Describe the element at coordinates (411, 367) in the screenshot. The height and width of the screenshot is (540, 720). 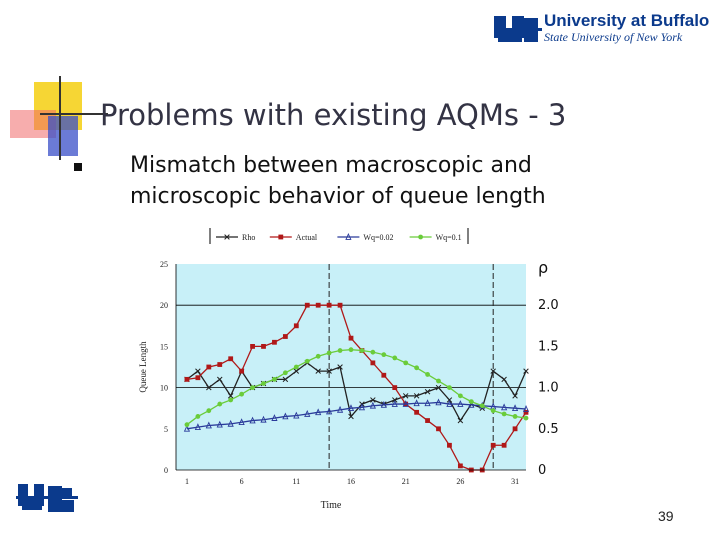
I see `vertical-markers` at that location.